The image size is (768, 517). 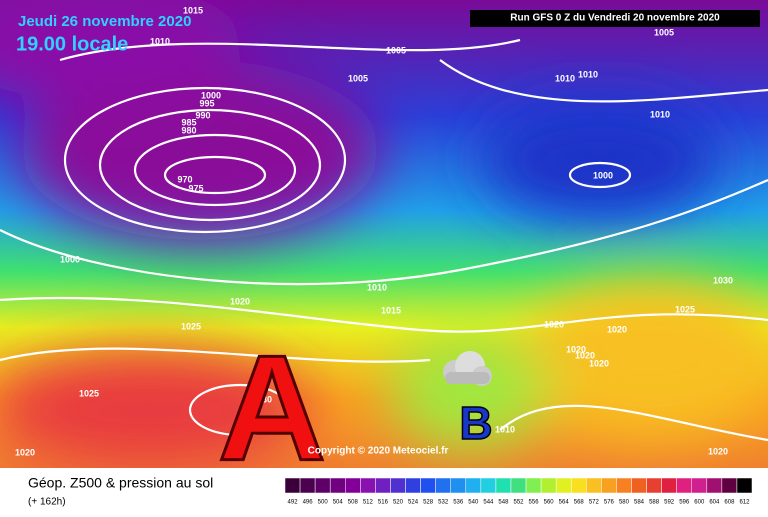 I want to click on colorbar-label: 576, so click(x=609, y=503).